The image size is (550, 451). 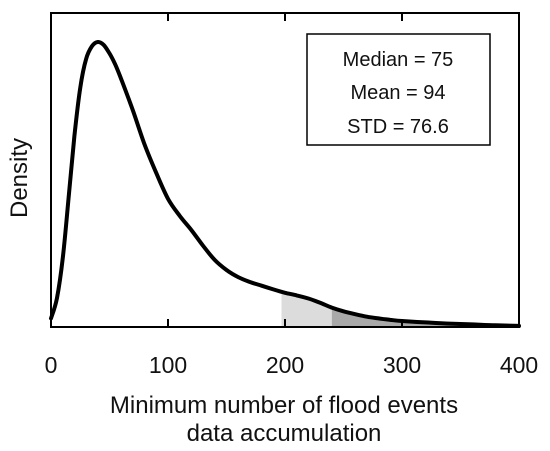 I want to click on x-axis-label-line-1: Minimum number of flood events, so click(x=284, y=405).